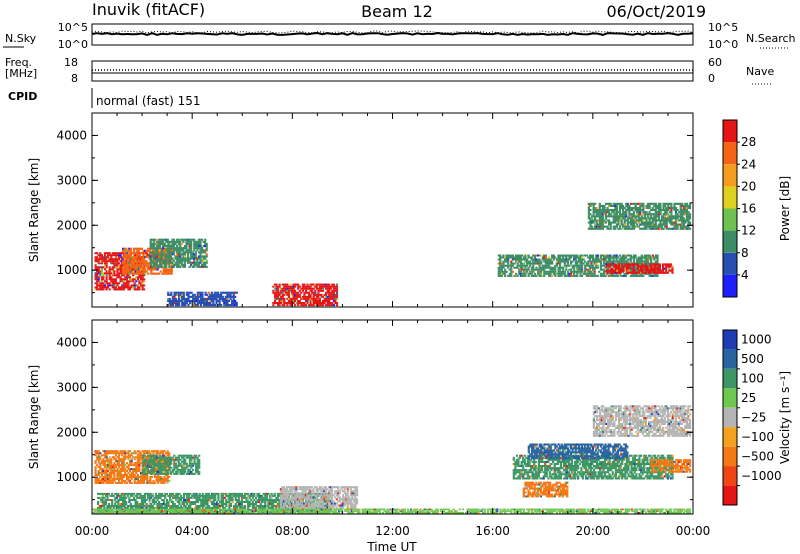 This screenshot has height=554, width=800. What do you see at coordinates (392, 33) in the screenshot?
I see `nsky-trace` at bounding box center [392, 33].